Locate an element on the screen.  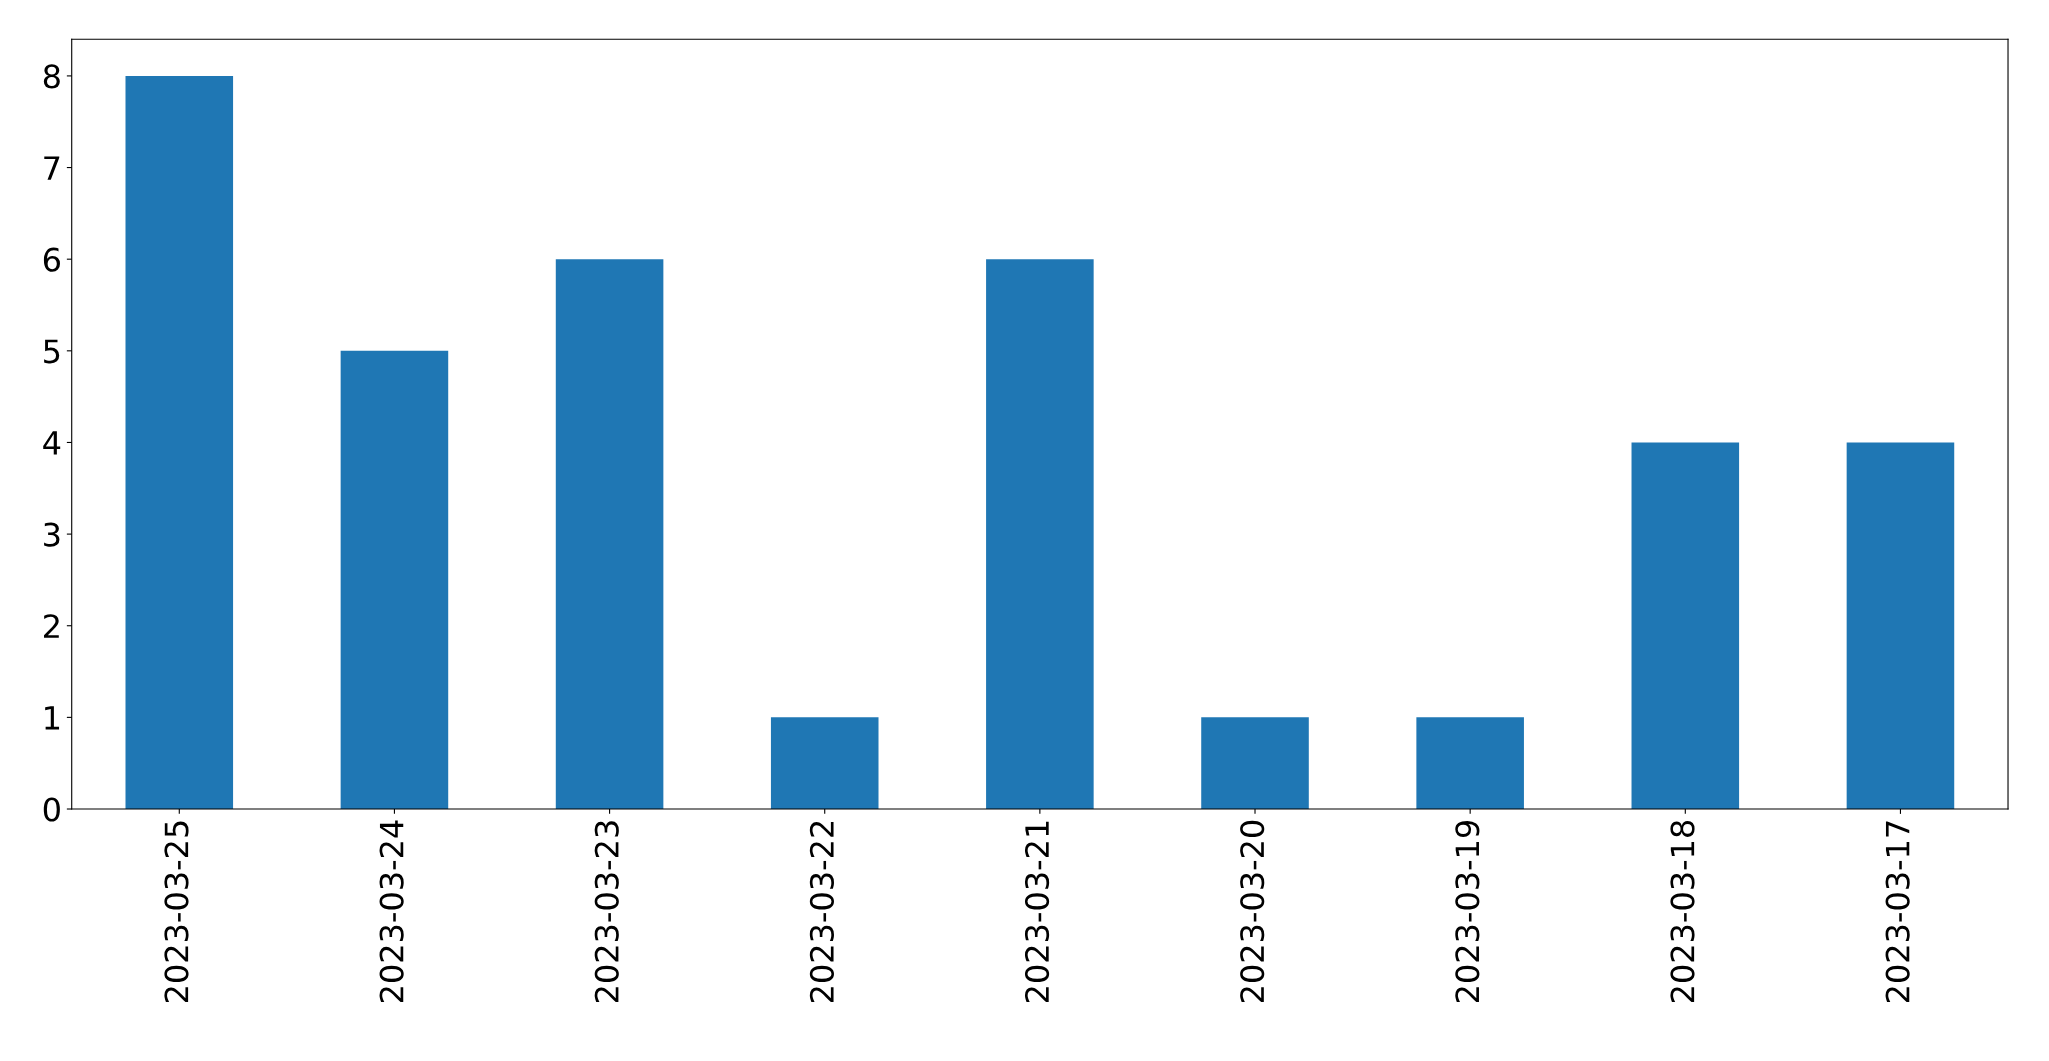
x-tick-label: 2023-03-22 is located at coordinates (821, 912).